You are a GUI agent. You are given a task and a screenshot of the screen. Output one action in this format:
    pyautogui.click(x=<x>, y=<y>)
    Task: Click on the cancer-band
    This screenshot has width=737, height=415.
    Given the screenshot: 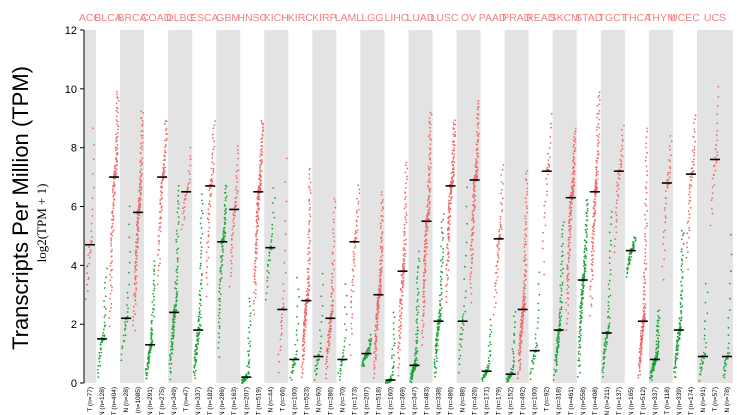 What is the action you would take?
    pyautogui.click(x=276, y=206)
    